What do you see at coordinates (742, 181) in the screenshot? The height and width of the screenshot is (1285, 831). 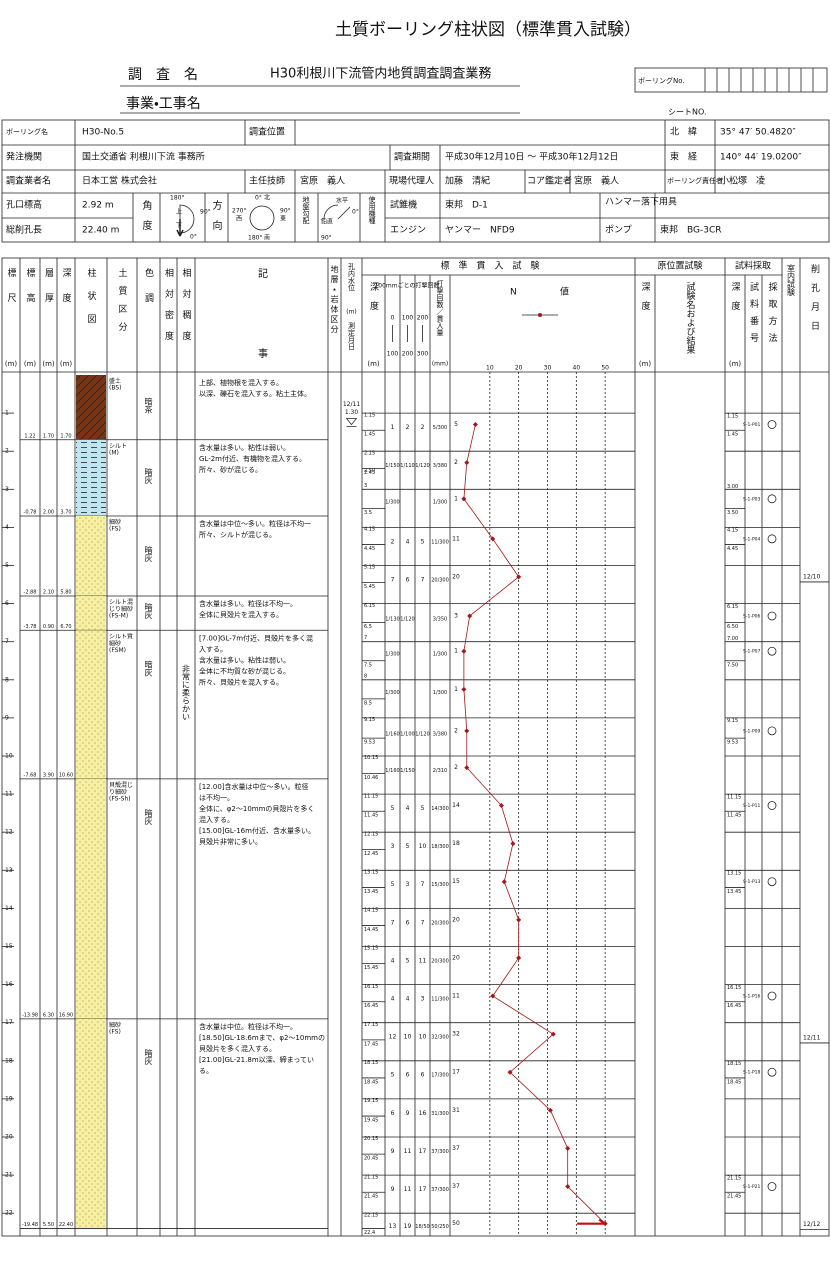 I see `info-boring-chief: 小松塚 凌` at bounding box center [742, 181].